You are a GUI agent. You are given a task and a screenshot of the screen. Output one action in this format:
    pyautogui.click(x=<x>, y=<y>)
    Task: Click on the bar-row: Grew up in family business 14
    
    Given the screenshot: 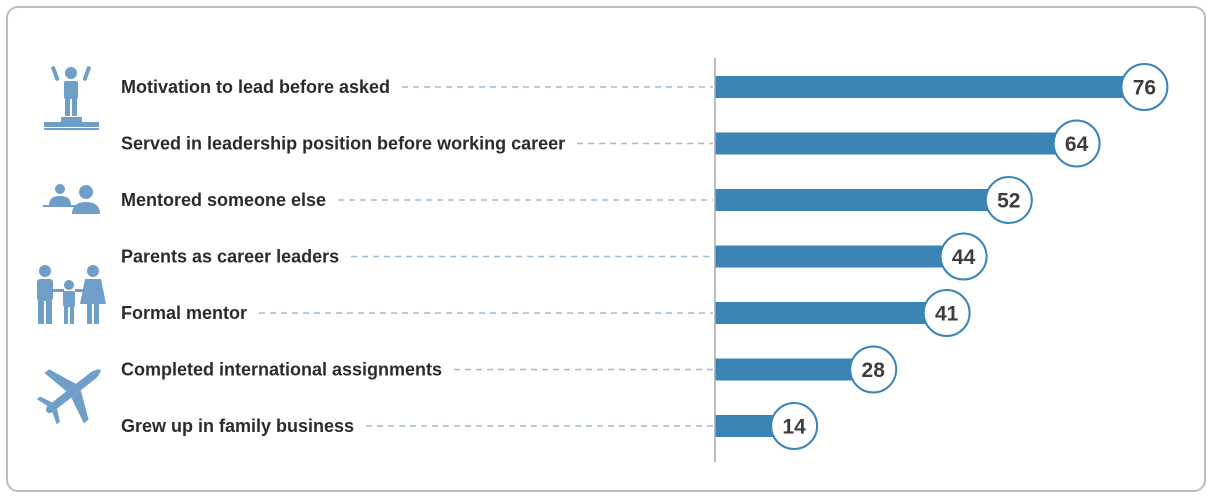 What is the action you would take?
    pyautogui.click(x=470, y=426)
    